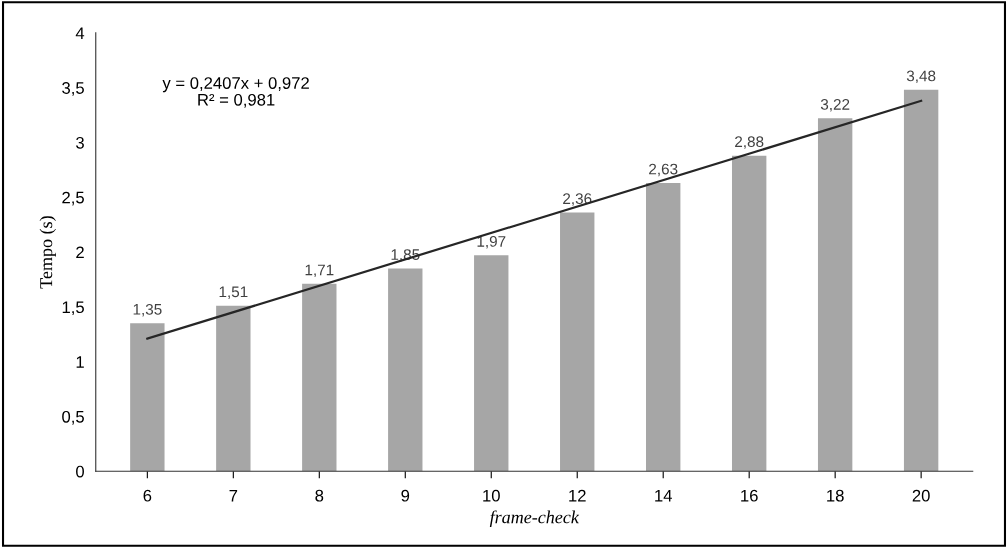 This screenshot has height=548, width=1008. Describe the element at coordinates (47, 252) in the screenshot. I see `y-axis-title: Tempo (s)` at that location.